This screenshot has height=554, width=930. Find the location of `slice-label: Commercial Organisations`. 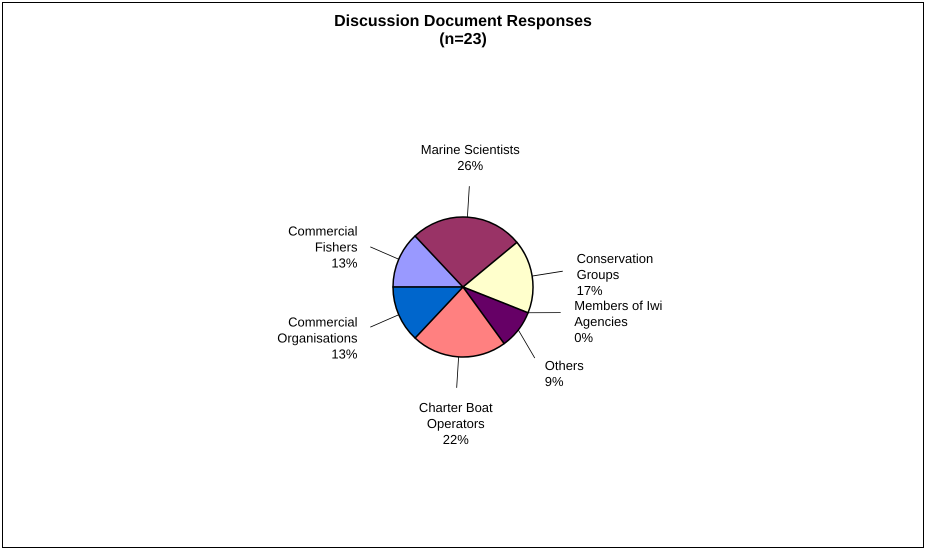

slice-label: Commercial Organisations is located at coordinates (317, 330).